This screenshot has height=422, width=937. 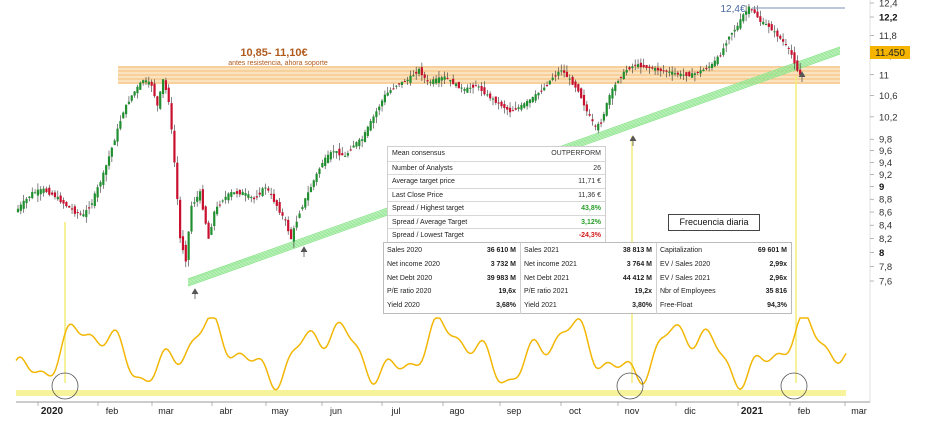 I want to click on consensus-label: Spread / Average Target, so click(x=430, y=222).